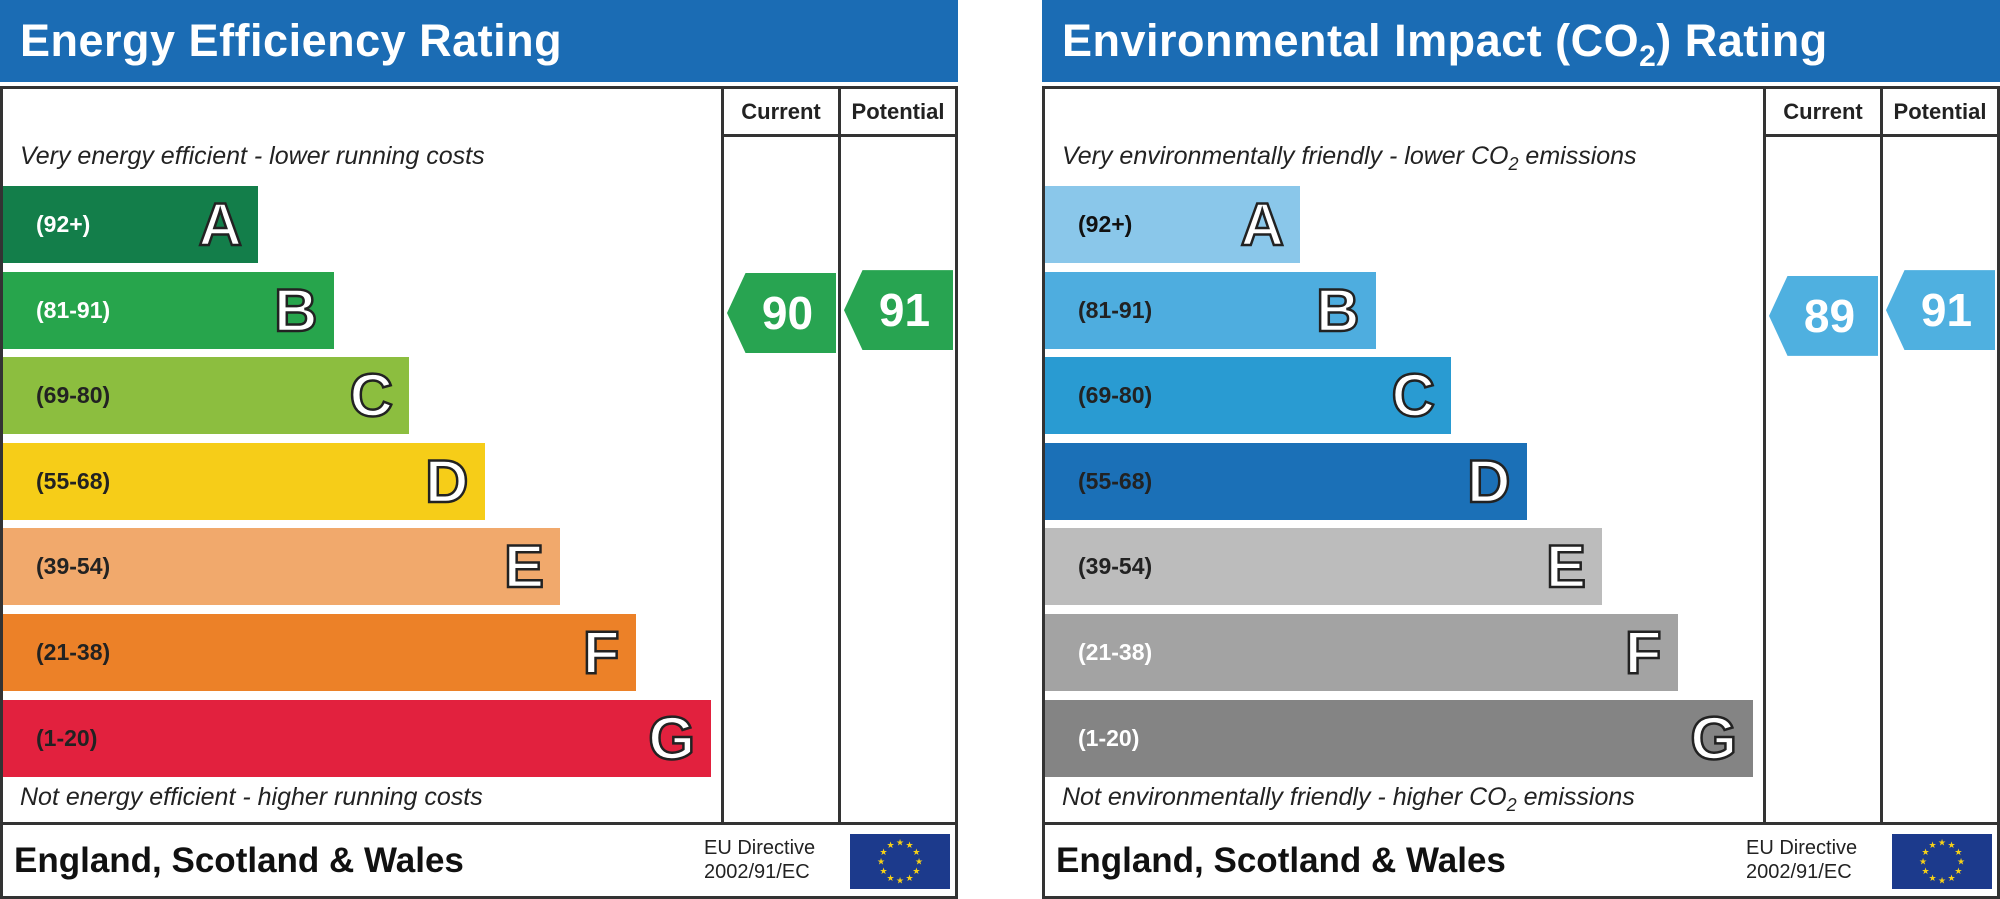 This screenshot has height=899, width=2000. Describe the element at coordinates (1823, 315) in the screenshot. I see `current-rating-arrow: 89` at that location.